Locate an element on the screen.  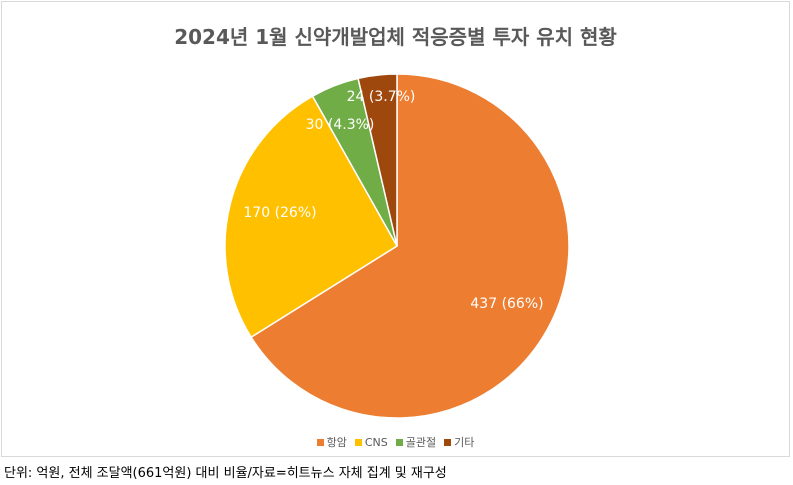
data-label-4: 24 (3.7%) is located at coordinates (381, 97).